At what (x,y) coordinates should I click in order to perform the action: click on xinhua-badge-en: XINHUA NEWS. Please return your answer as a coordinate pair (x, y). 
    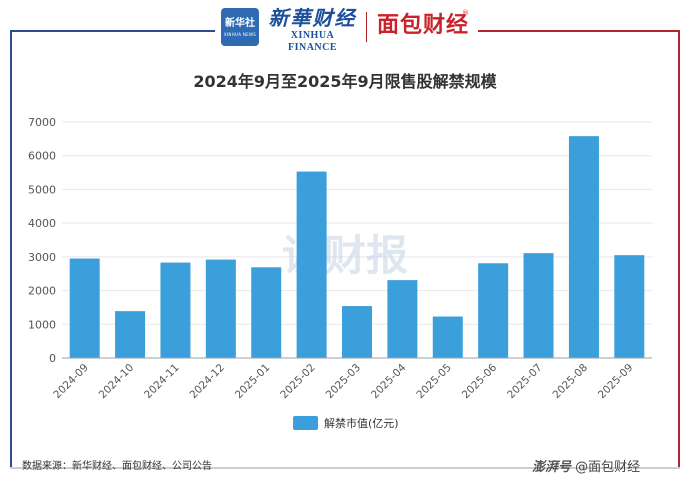
    Looking at the image, I should click on (240, 34).